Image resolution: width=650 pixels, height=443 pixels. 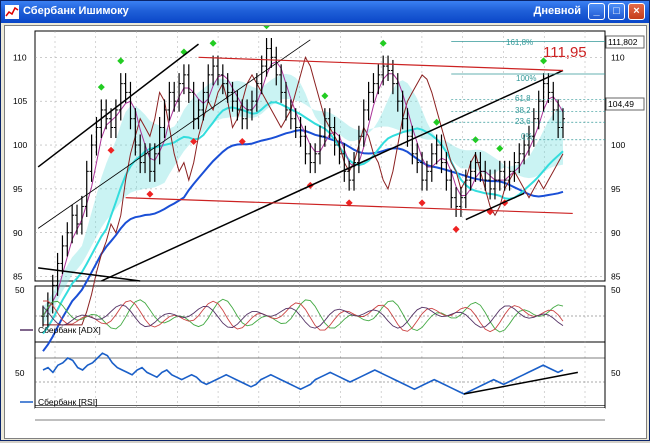 I want to click on adx-tick-left: 50, so click(x=20, y=290).